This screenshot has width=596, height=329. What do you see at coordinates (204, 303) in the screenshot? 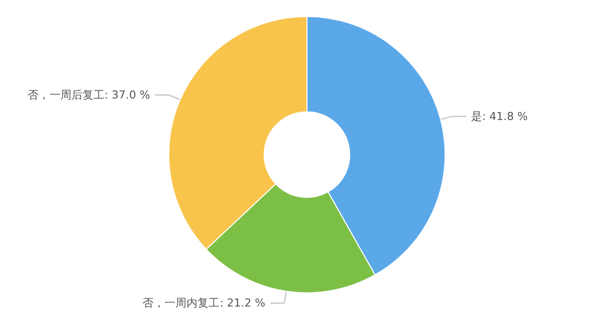
I see `slice-label: 否，一周内复工: 21.2 %` at bounding box center [204, 303].